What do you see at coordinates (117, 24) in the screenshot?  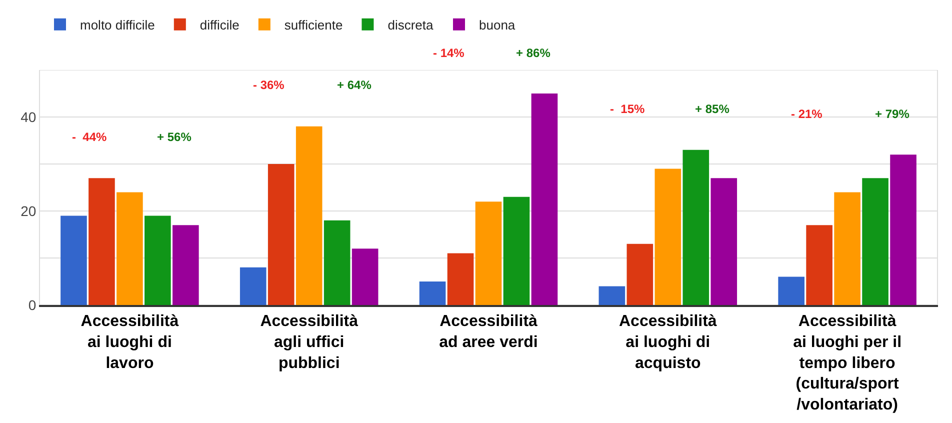 I see `legend-label: molto difficile` at bounding box center [117, 24].